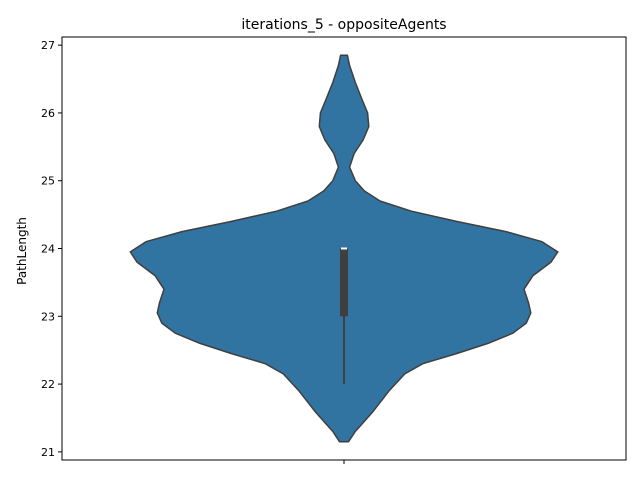  What do you see at coordinates (48, 316) in the screenshot?
I see `y-tick-label: 23` at bounding box center [48, 316].